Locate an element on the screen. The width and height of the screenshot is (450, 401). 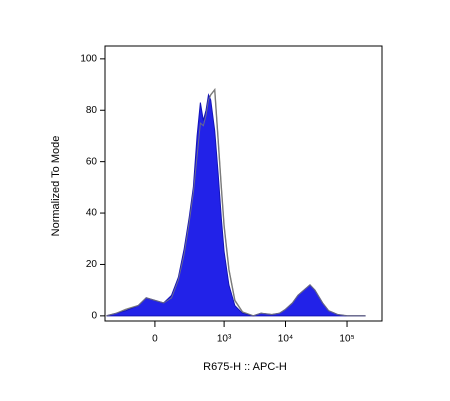
y-tick-label: 60 is located at coordinates (92, 161).